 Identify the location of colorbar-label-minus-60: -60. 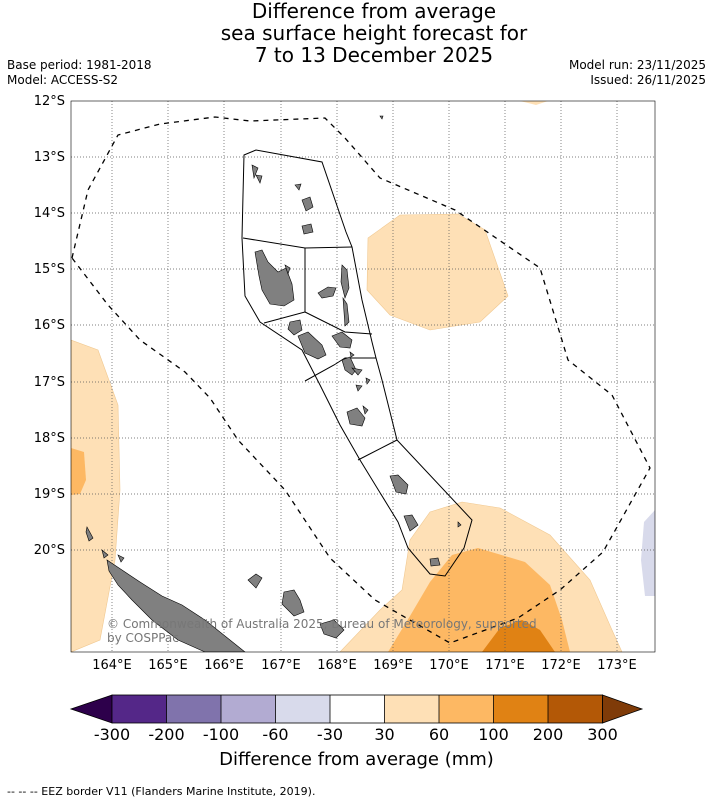
(275, 734).